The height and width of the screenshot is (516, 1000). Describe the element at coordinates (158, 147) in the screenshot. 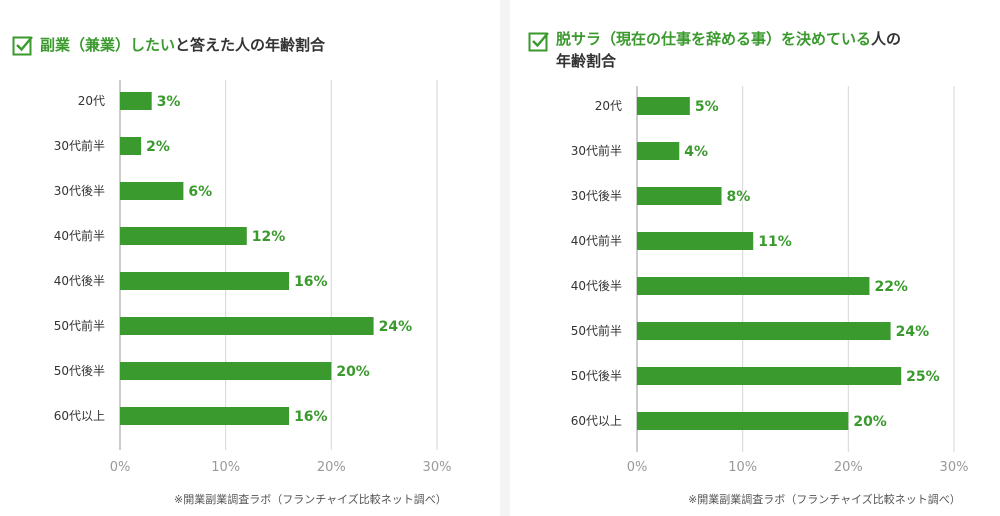

I see `value-label: 2%` at that location.